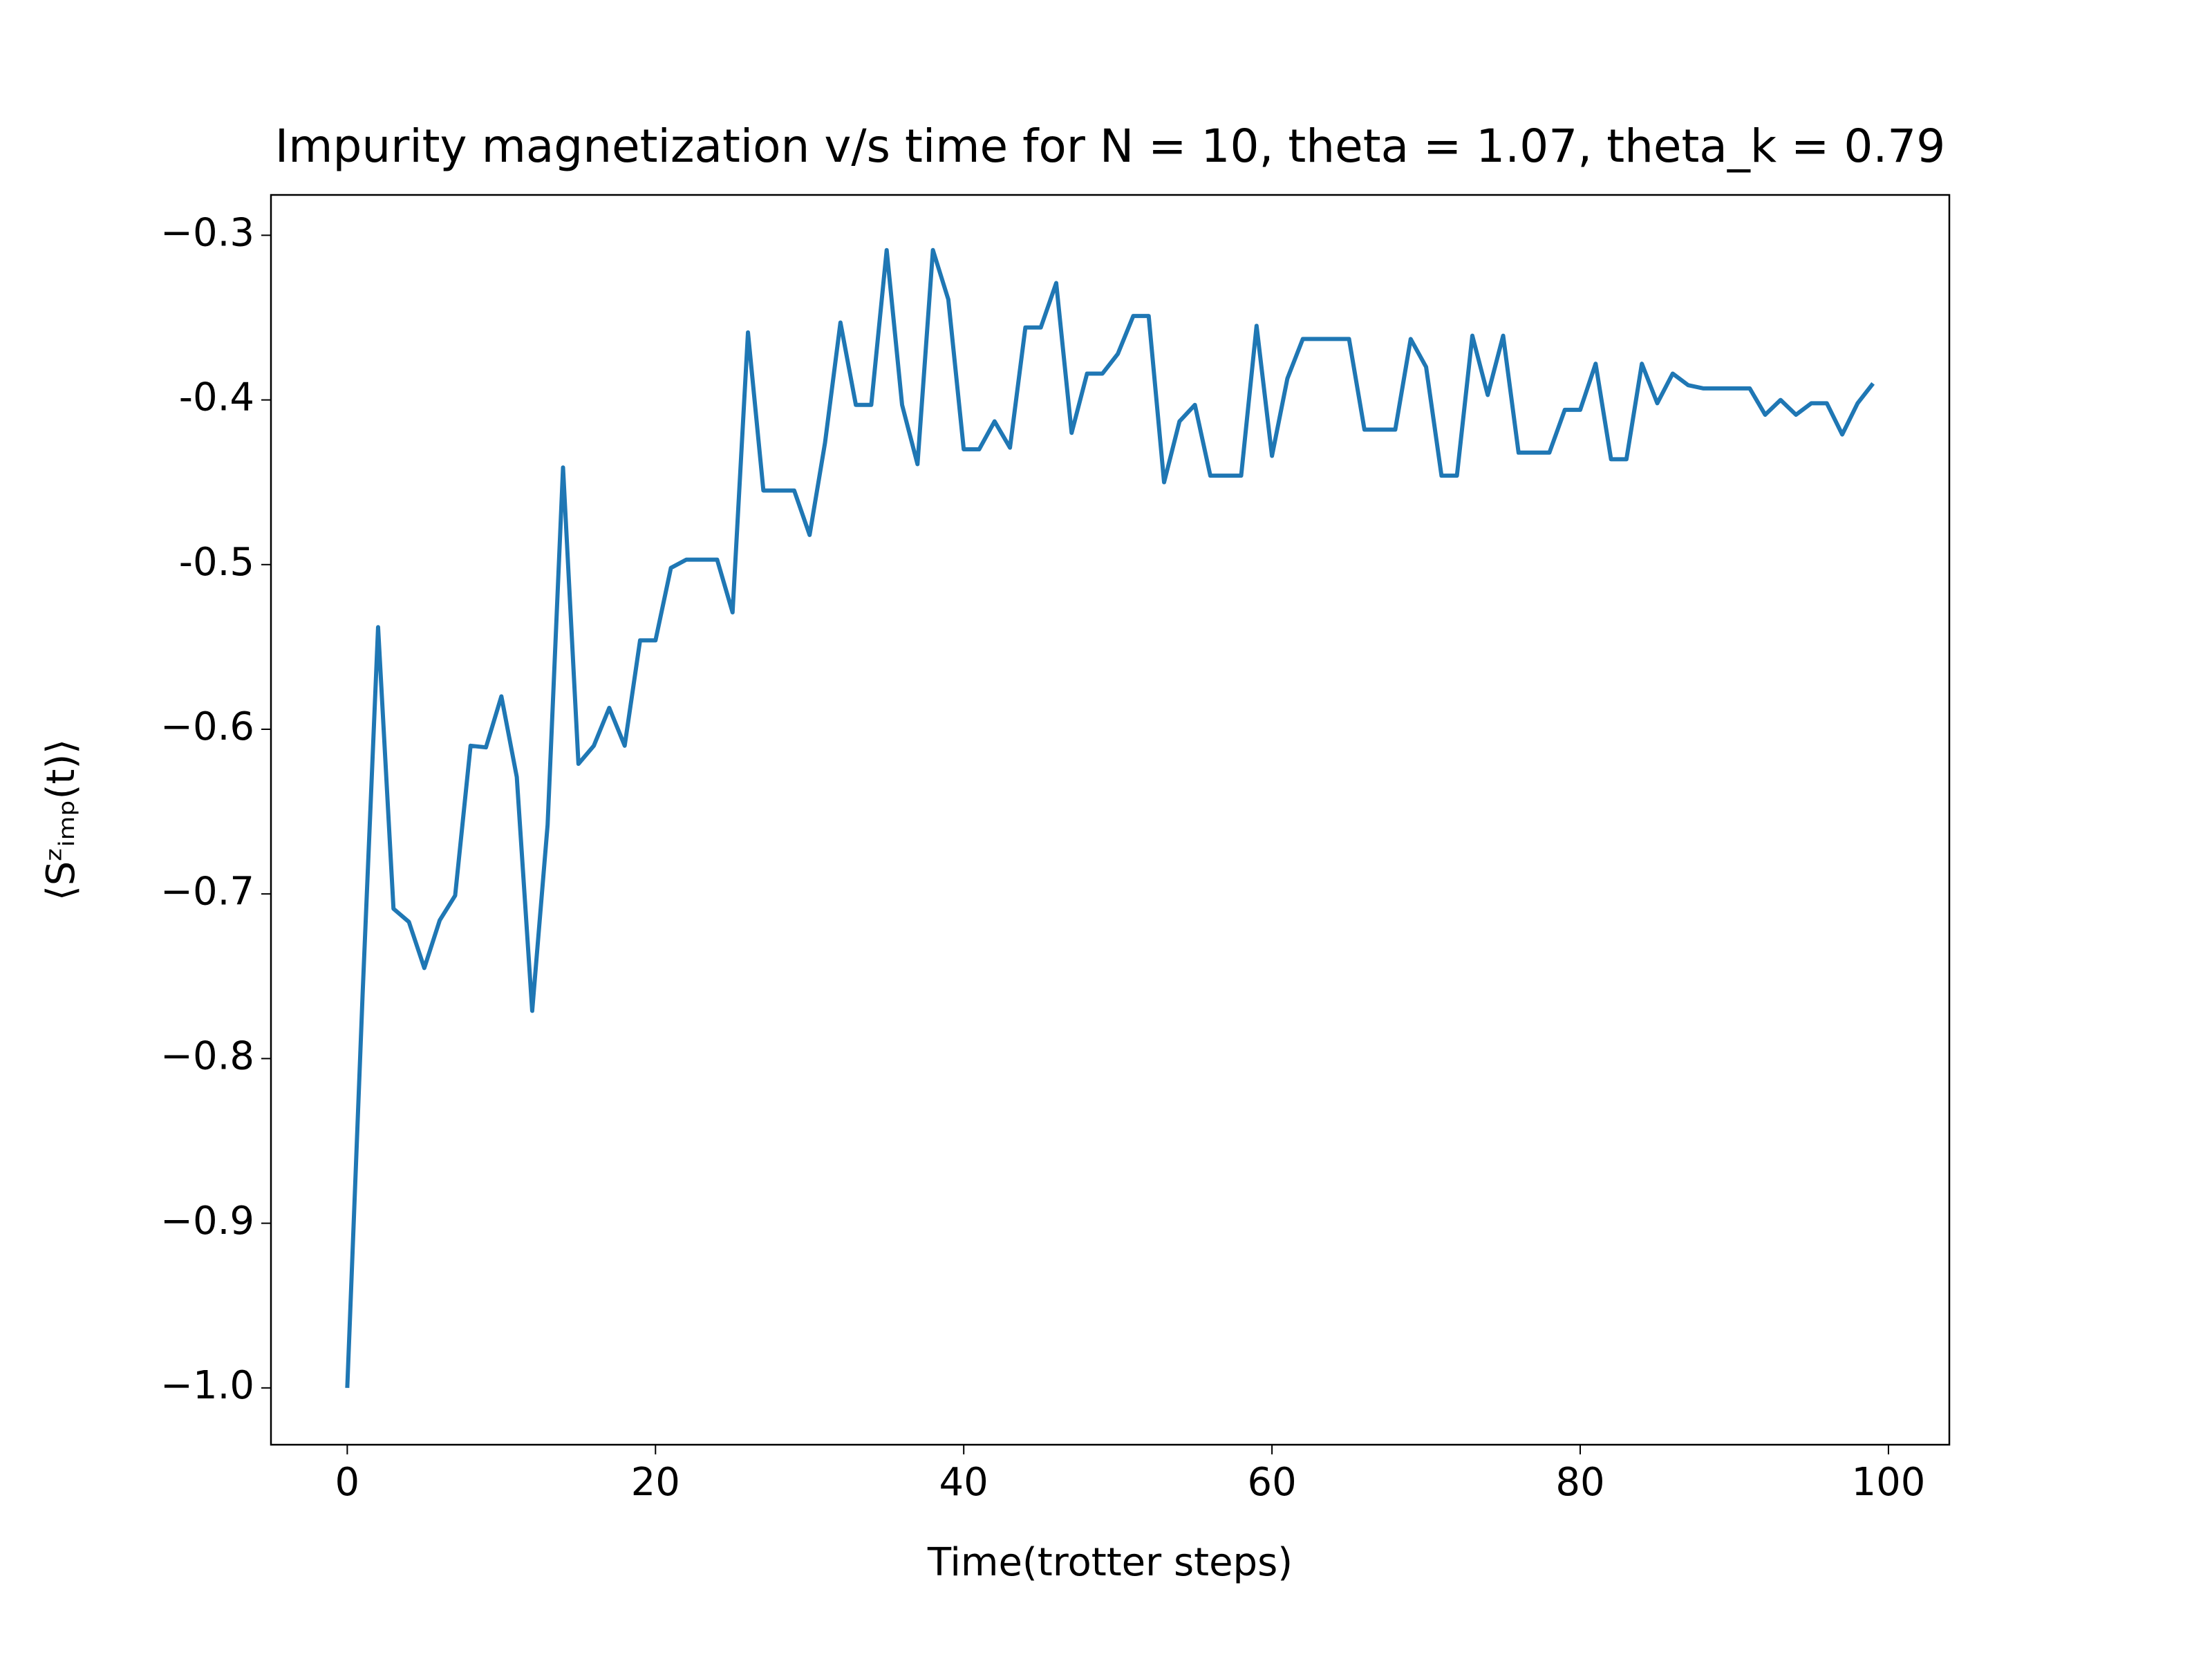  I want to click on x-tick-label: 0, so click(347, 1483).